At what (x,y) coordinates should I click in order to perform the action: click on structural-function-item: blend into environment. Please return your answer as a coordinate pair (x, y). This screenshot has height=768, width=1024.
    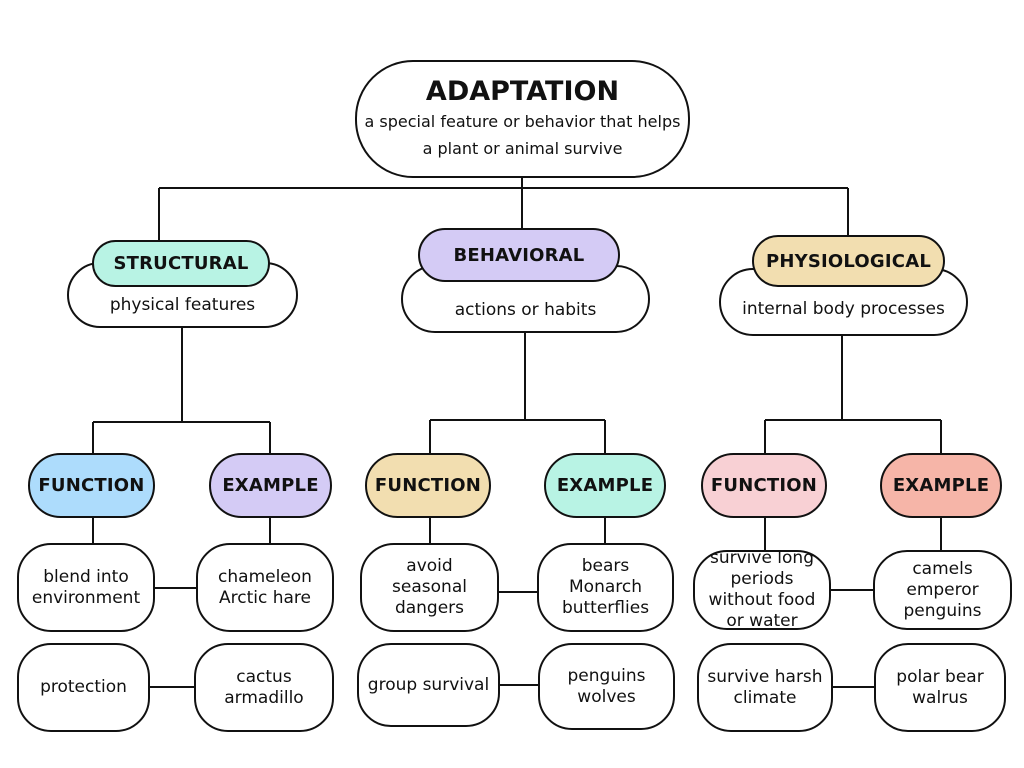
    Looking at the image, I should click on (86, 587).